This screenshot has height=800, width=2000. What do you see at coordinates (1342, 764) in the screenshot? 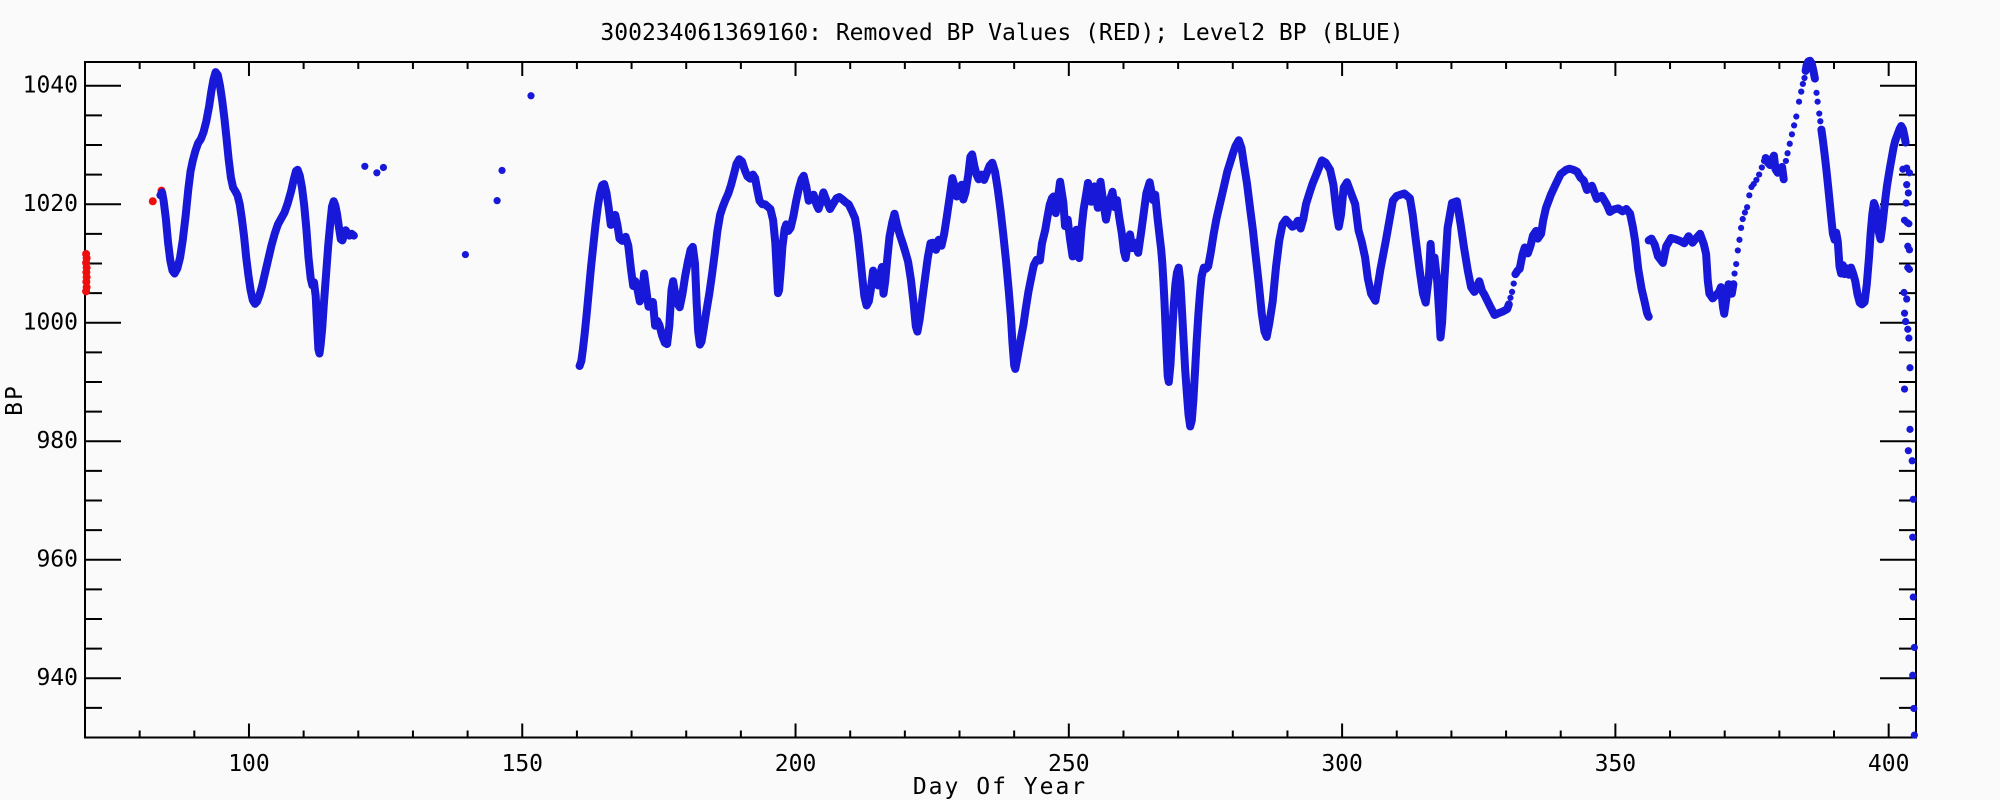
I see `x-tick-label: 300` at bounding box center [1342, 764].